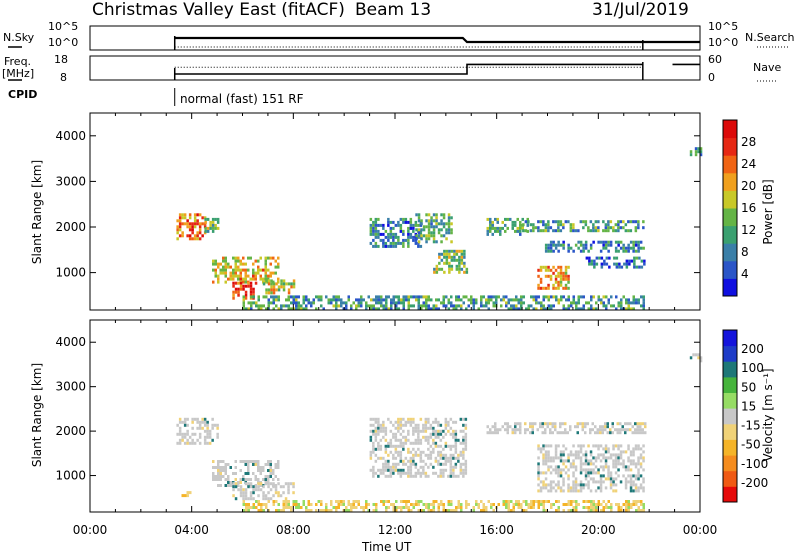  I want to click on station-title: Christmas Valley East (fitACF), so click(218, 10).